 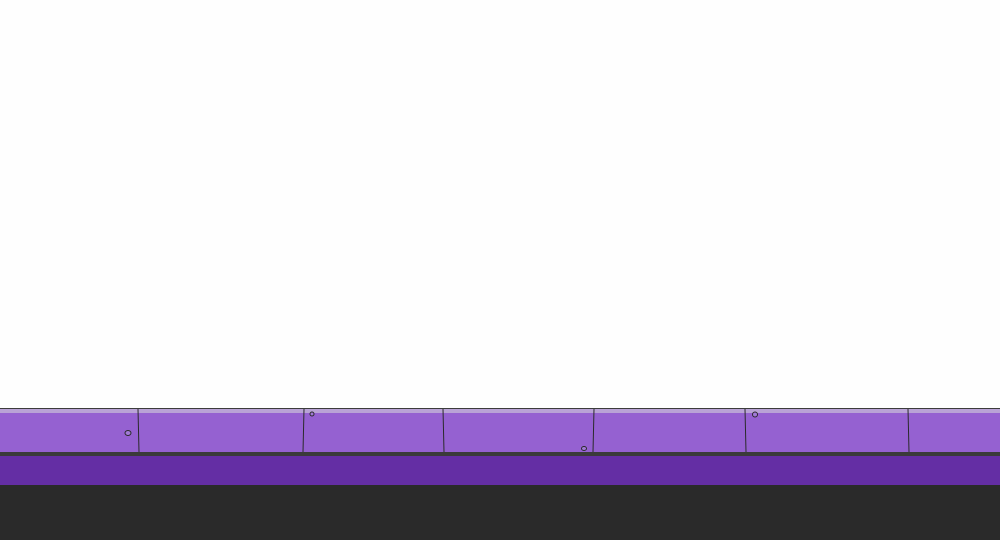 What do you see at coordinates (500, 470) in the screenshot?
I see `ground-lower` at bounding box center [500, 470].